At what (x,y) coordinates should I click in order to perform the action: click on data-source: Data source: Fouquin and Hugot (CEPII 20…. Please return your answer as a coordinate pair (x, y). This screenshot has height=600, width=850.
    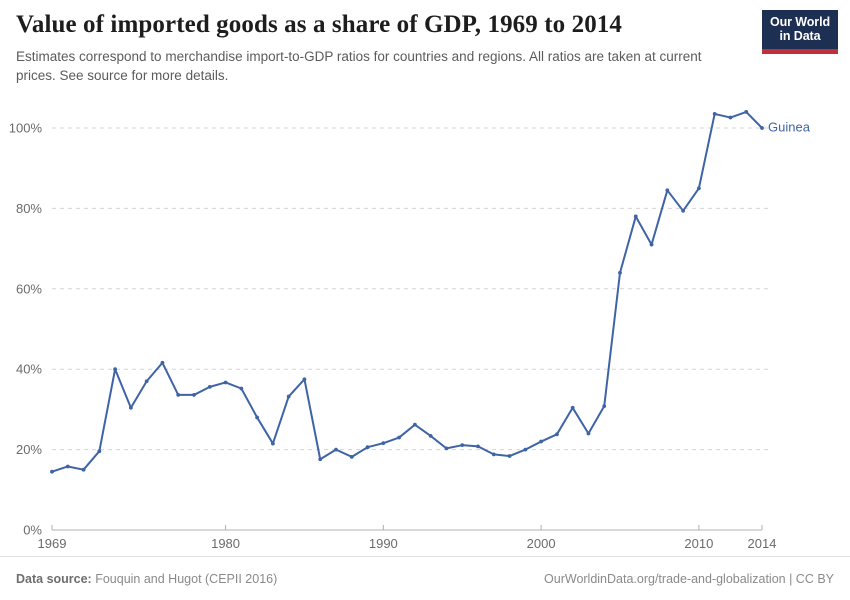
    Looking at the image, I should click on (146, 579).